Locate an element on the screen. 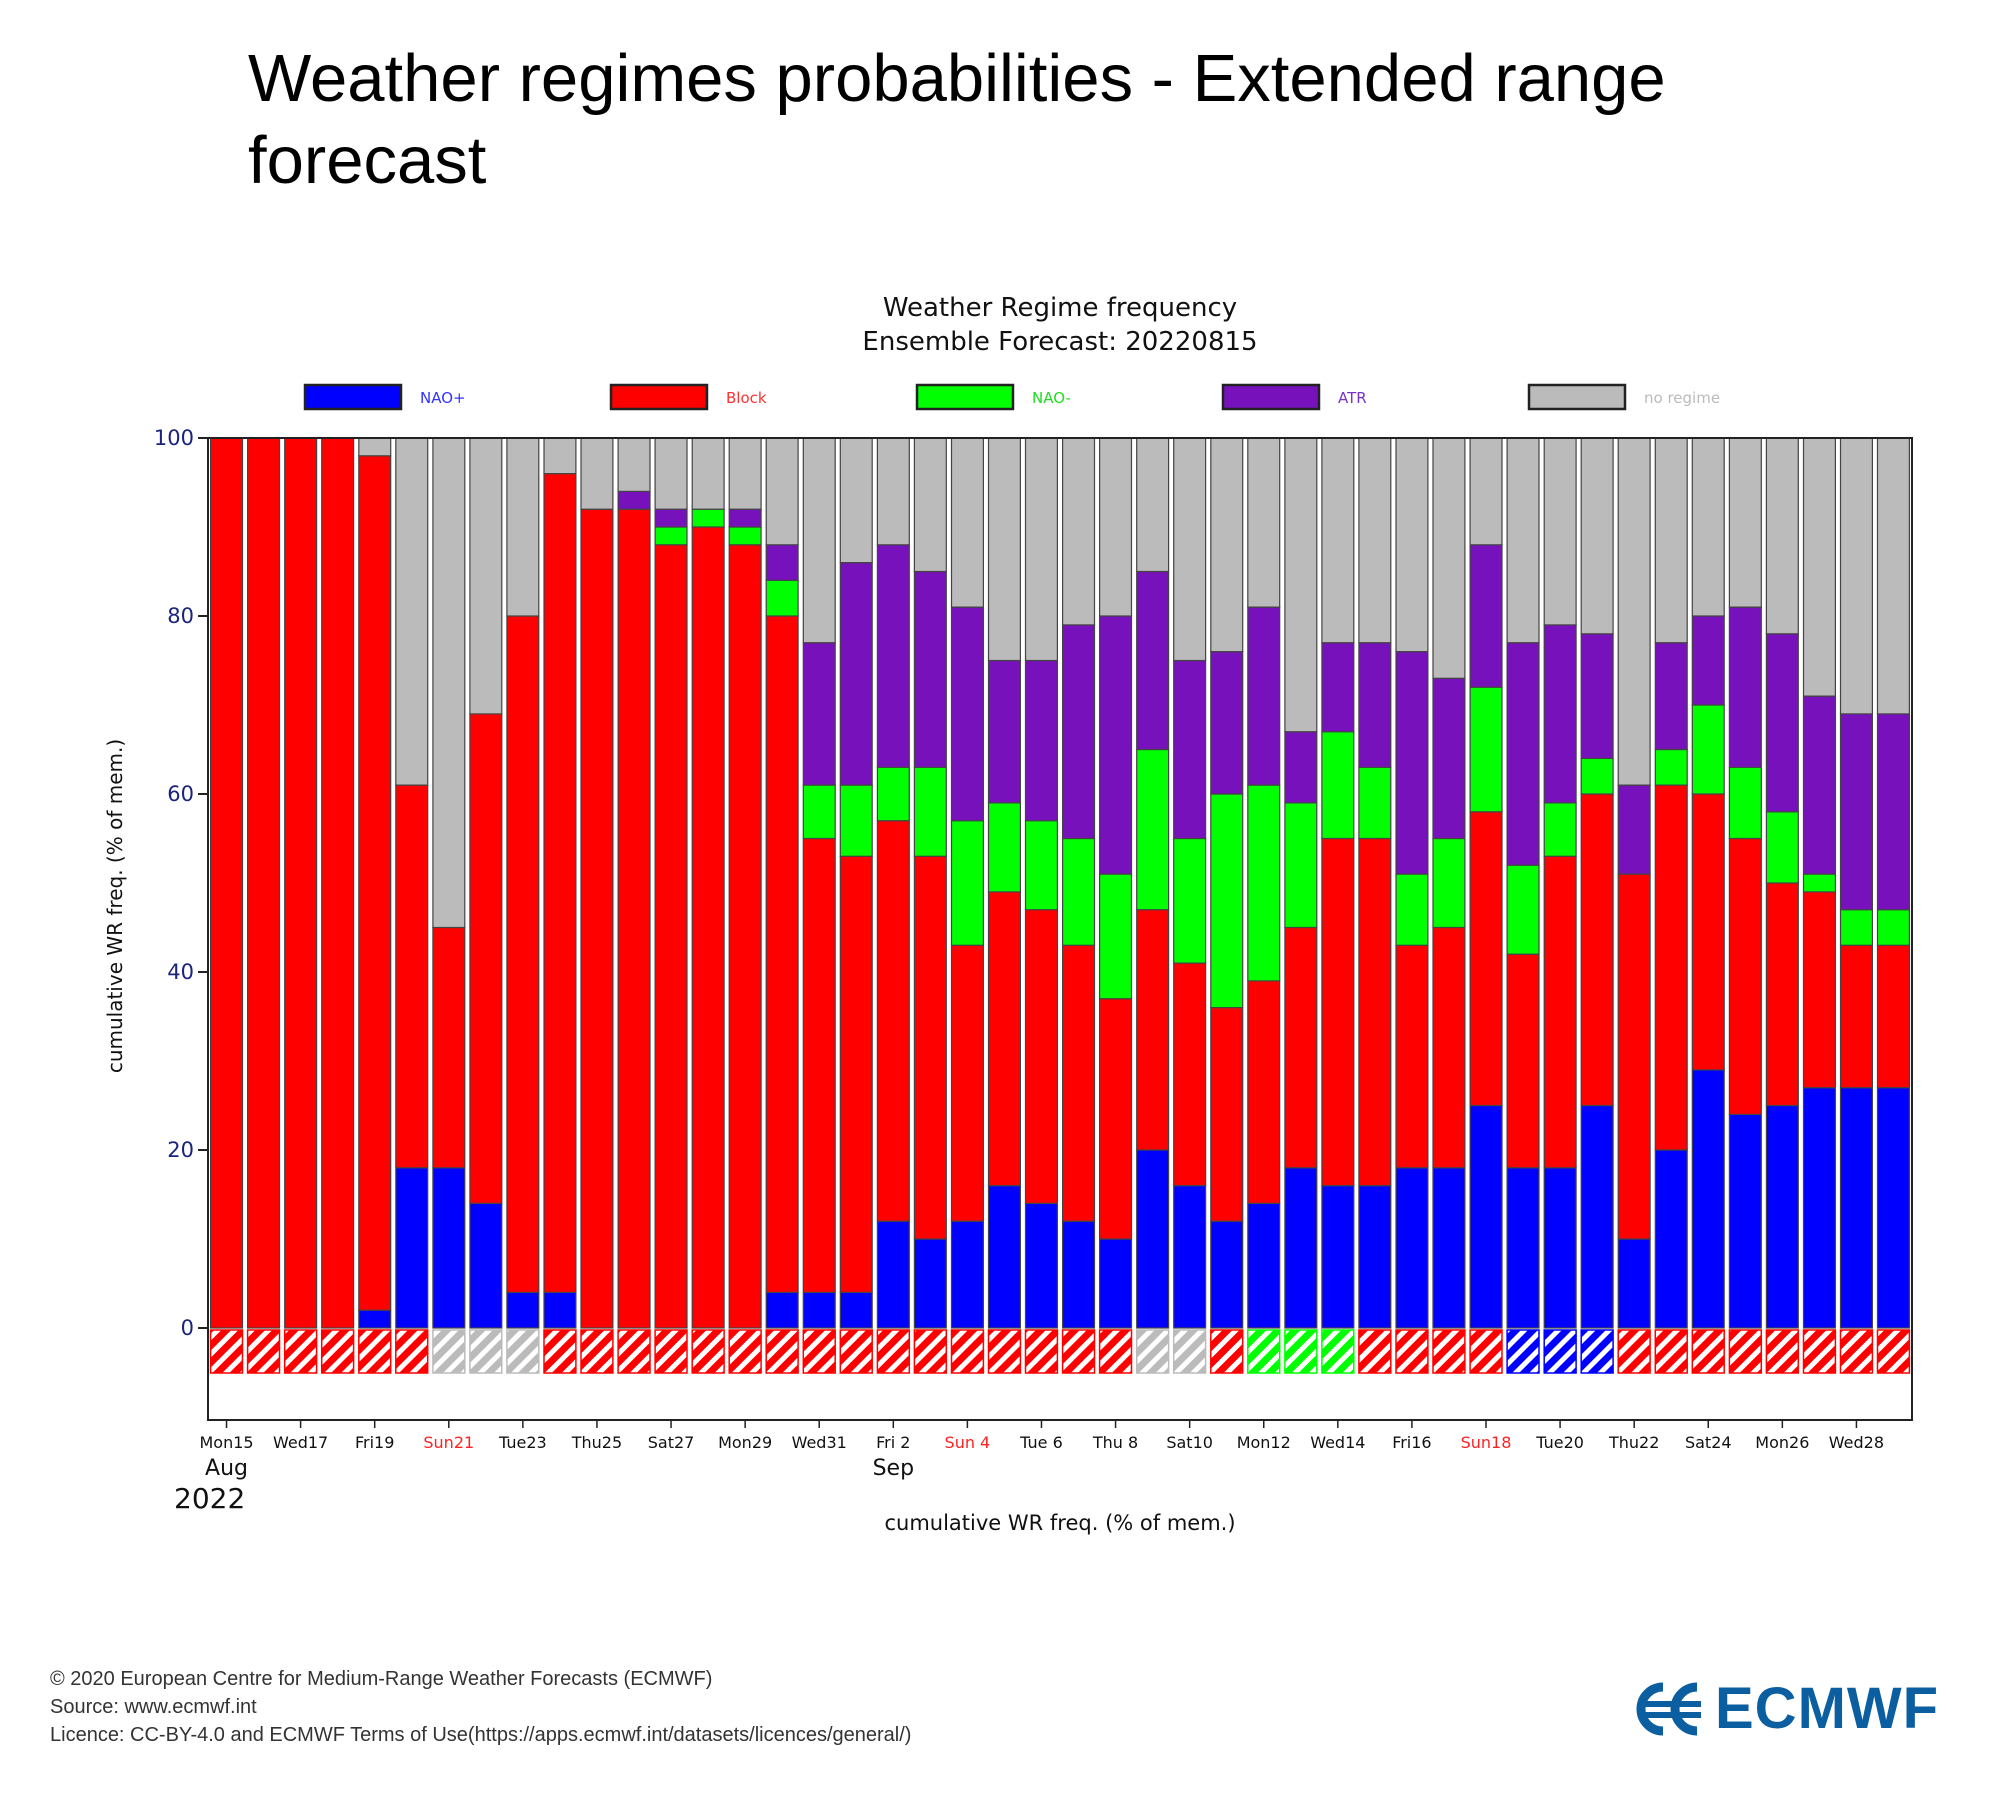  x-tick-label: Sat10 is located at coordinates (1189, 1442).